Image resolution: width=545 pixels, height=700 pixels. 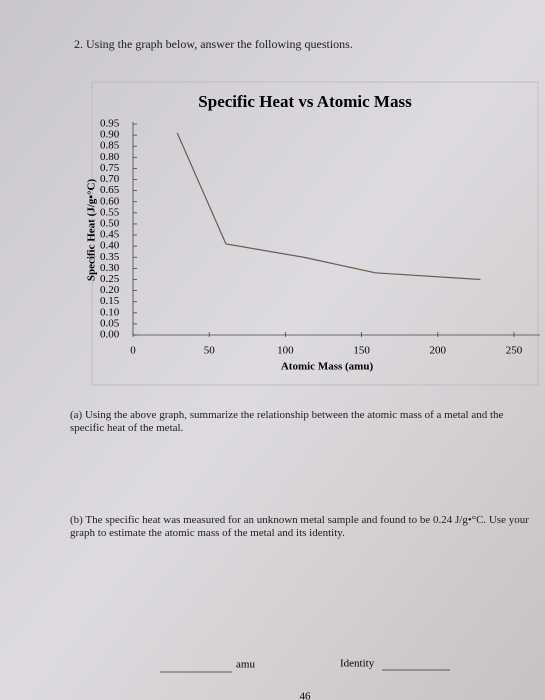 I want to click on y-tick-label: 0.25, so click(x=110, y=279).